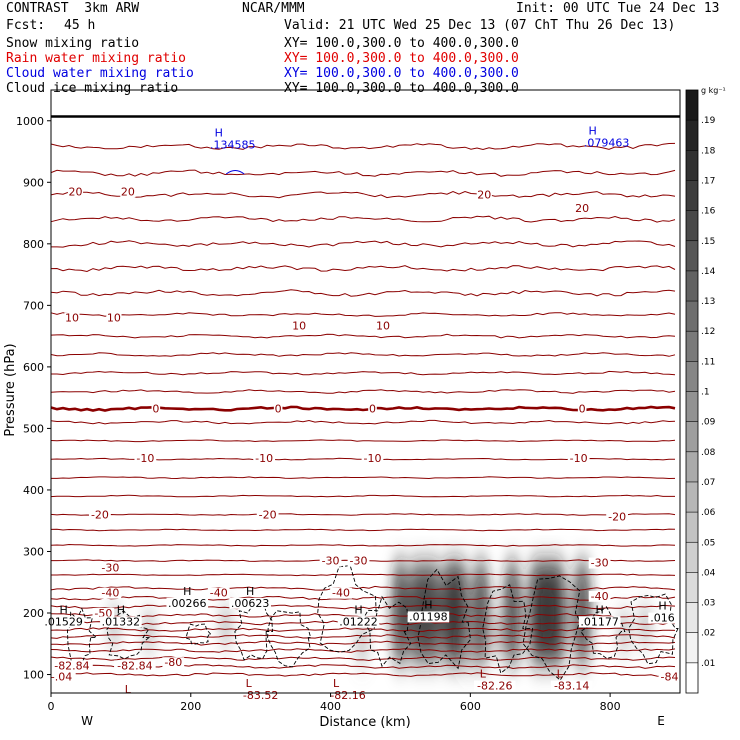 The image size is (740, 740). I want to click on y-tick-label: 600, so click(33, 367).